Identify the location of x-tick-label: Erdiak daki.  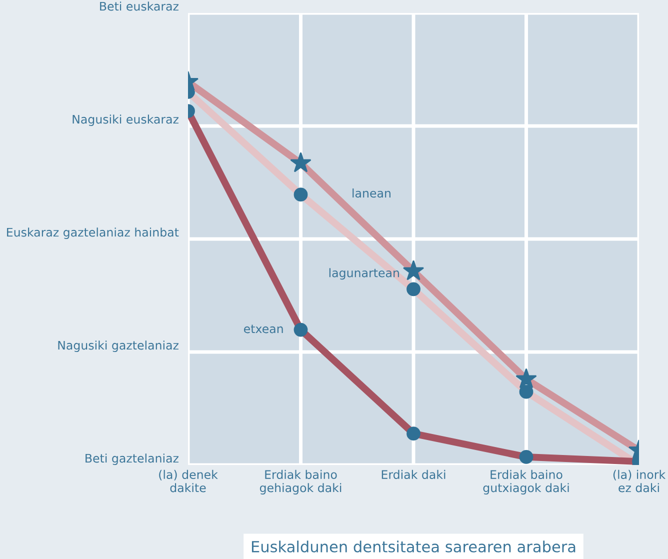
(414, 474).